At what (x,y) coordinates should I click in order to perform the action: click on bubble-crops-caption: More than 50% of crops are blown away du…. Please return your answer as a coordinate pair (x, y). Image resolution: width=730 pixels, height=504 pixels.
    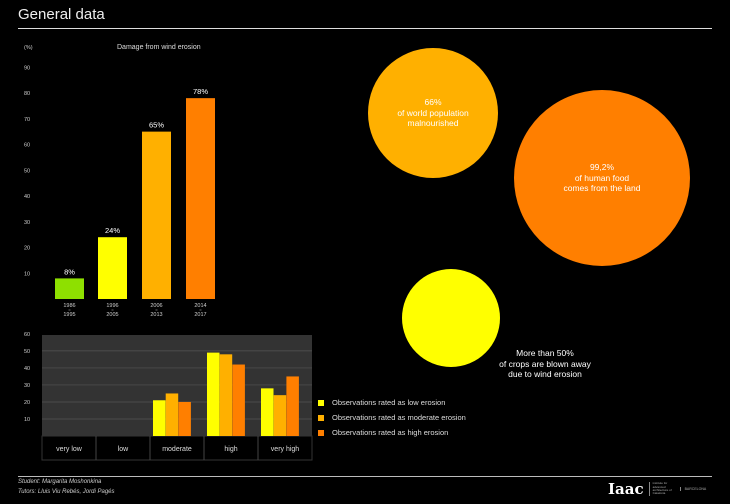
    Looking at the image, I should click on (545, 364).